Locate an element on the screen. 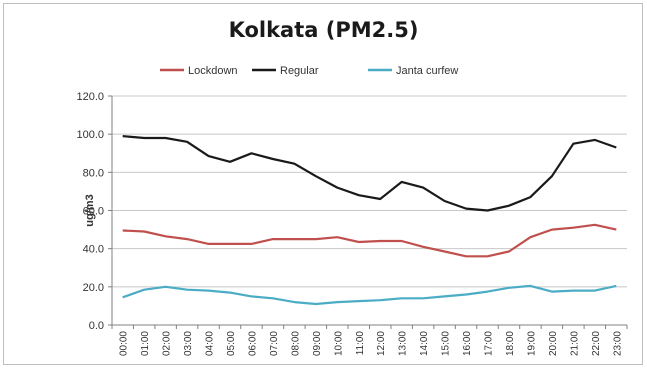  legend: Lockdown Regular Janta curfew is located at coordinates (309, 71).